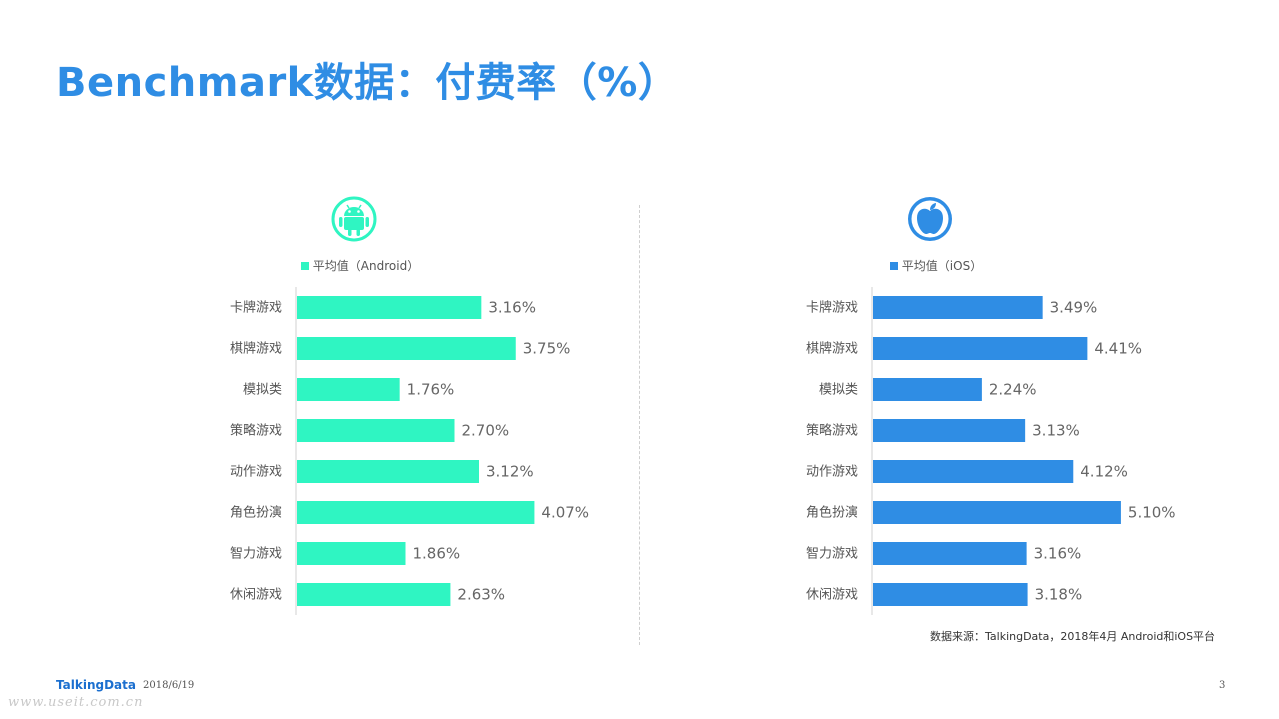 The width and height of the screenshot is (1279, 719). What do you see at coordinates (96, 685) in the screenshot?
I see `brand-logo: TalkingData` at bounding box center [96, 685].